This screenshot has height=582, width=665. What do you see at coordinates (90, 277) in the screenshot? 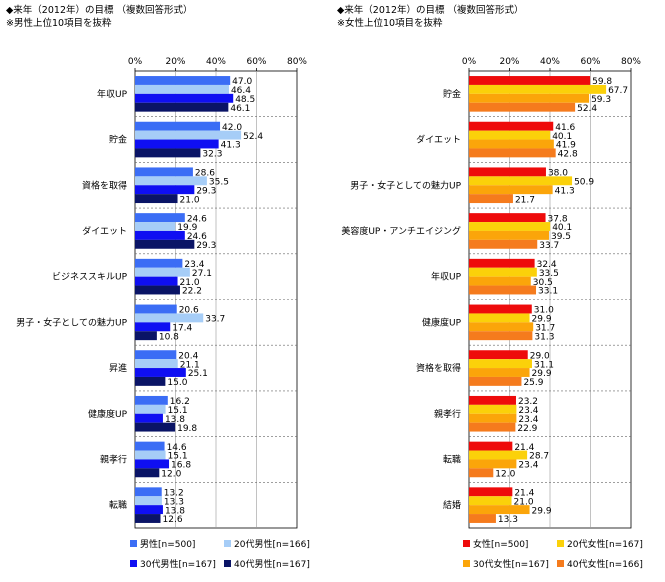
I see `male-category-label: ビジネススキルUP` at bounding box center [90, 277].